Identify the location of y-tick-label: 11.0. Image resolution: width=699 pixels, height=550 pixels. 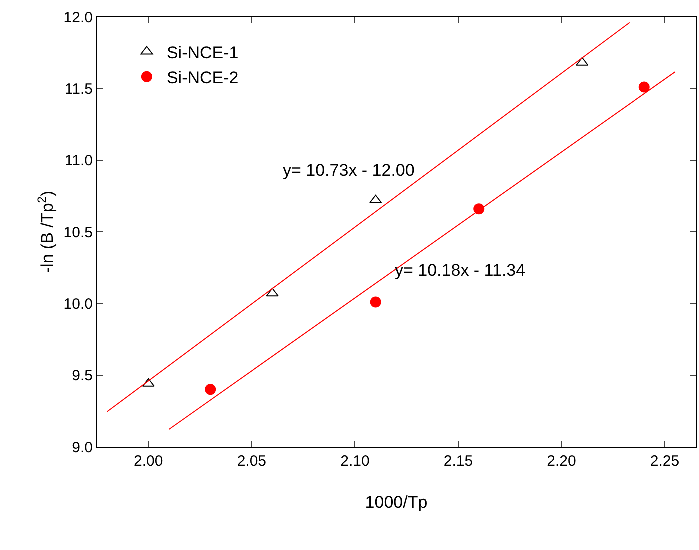
(78, 161).